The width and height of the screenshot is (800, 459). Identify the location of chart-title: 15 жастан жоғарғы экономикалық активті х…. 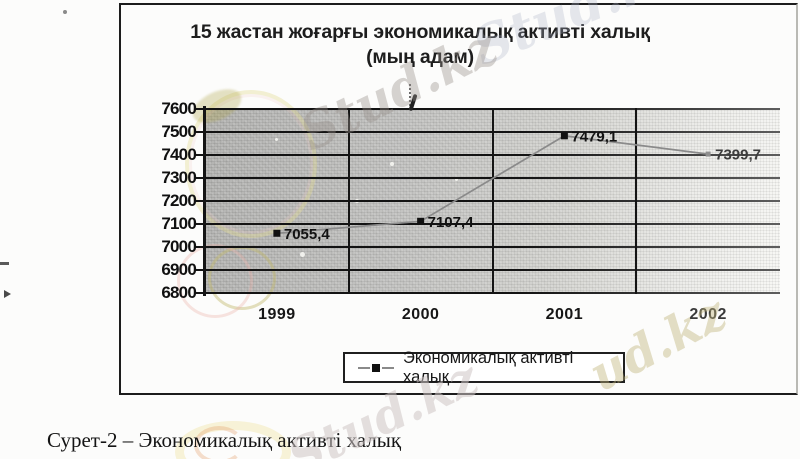
(420, 45).